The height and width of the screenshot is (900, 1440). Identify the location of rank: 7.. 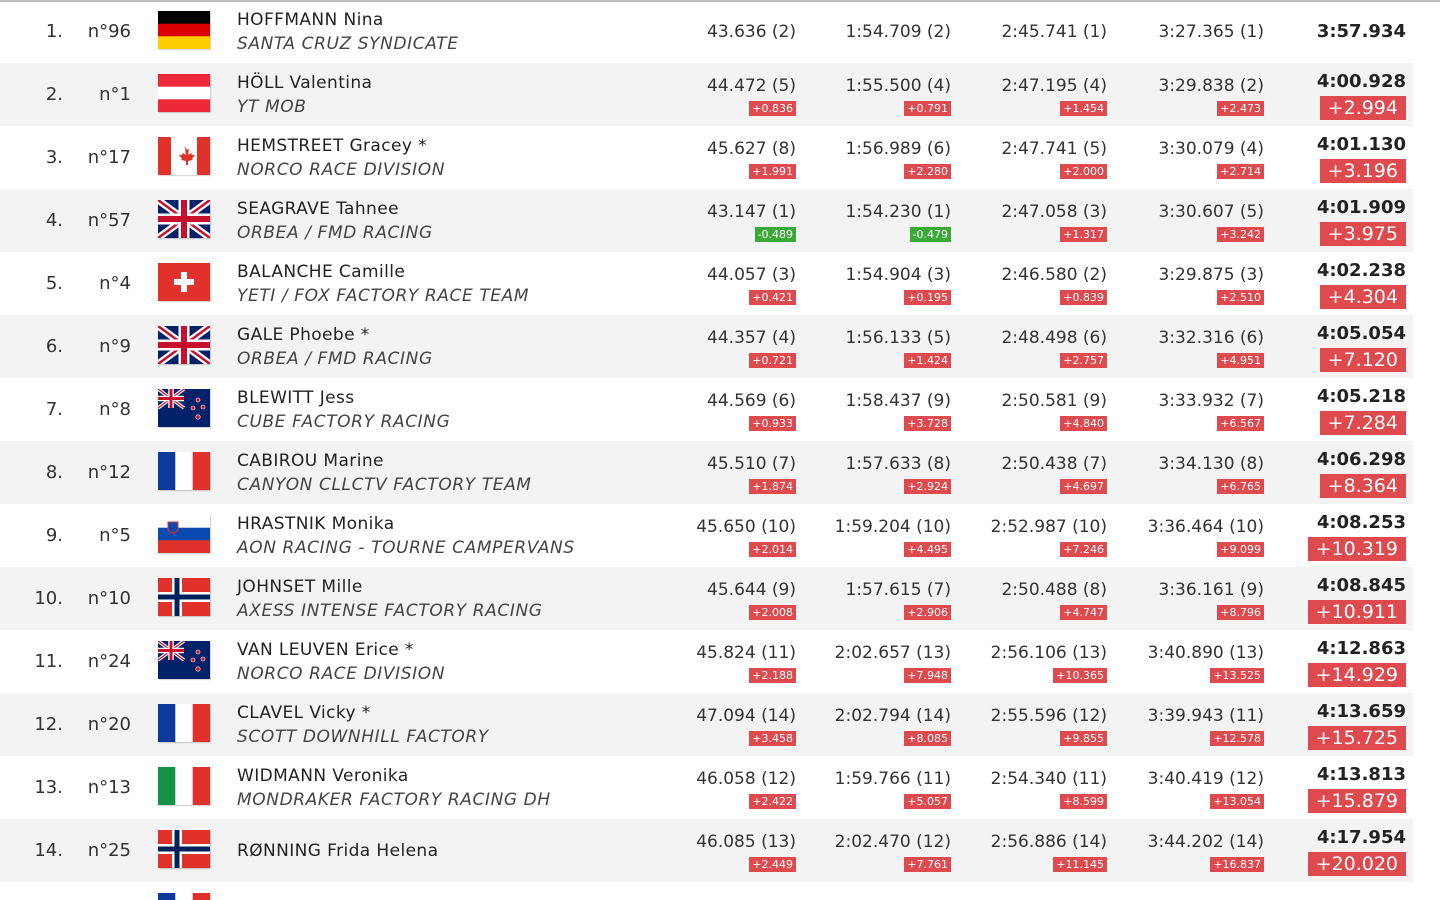
(54, 409).